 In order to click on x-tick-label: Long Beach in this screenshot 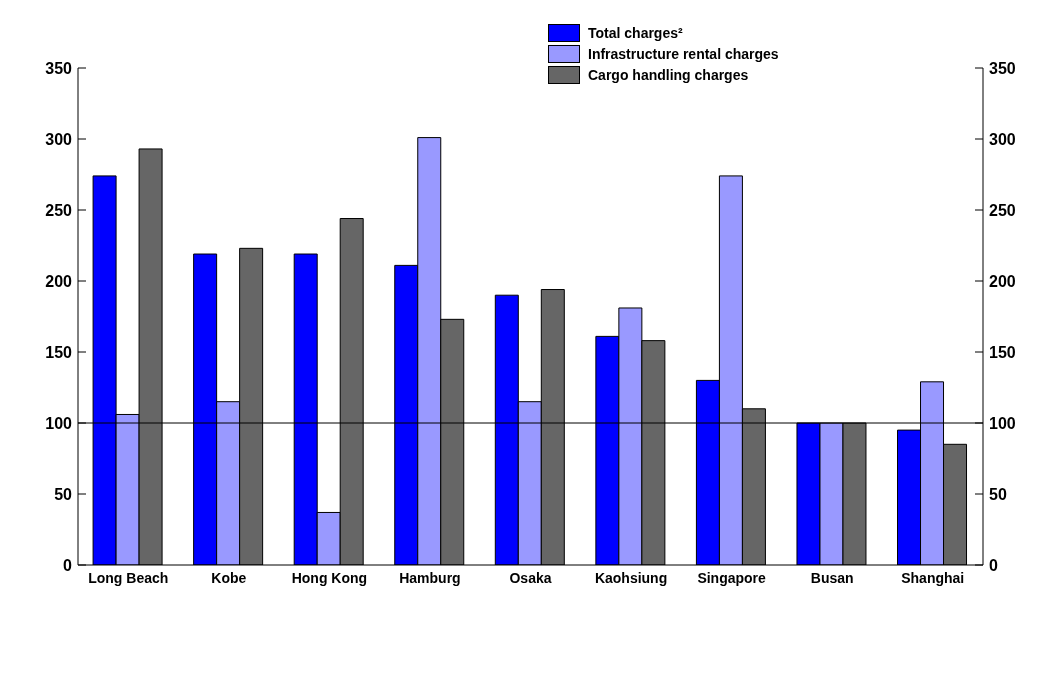, I will do `click(128, 577)`.